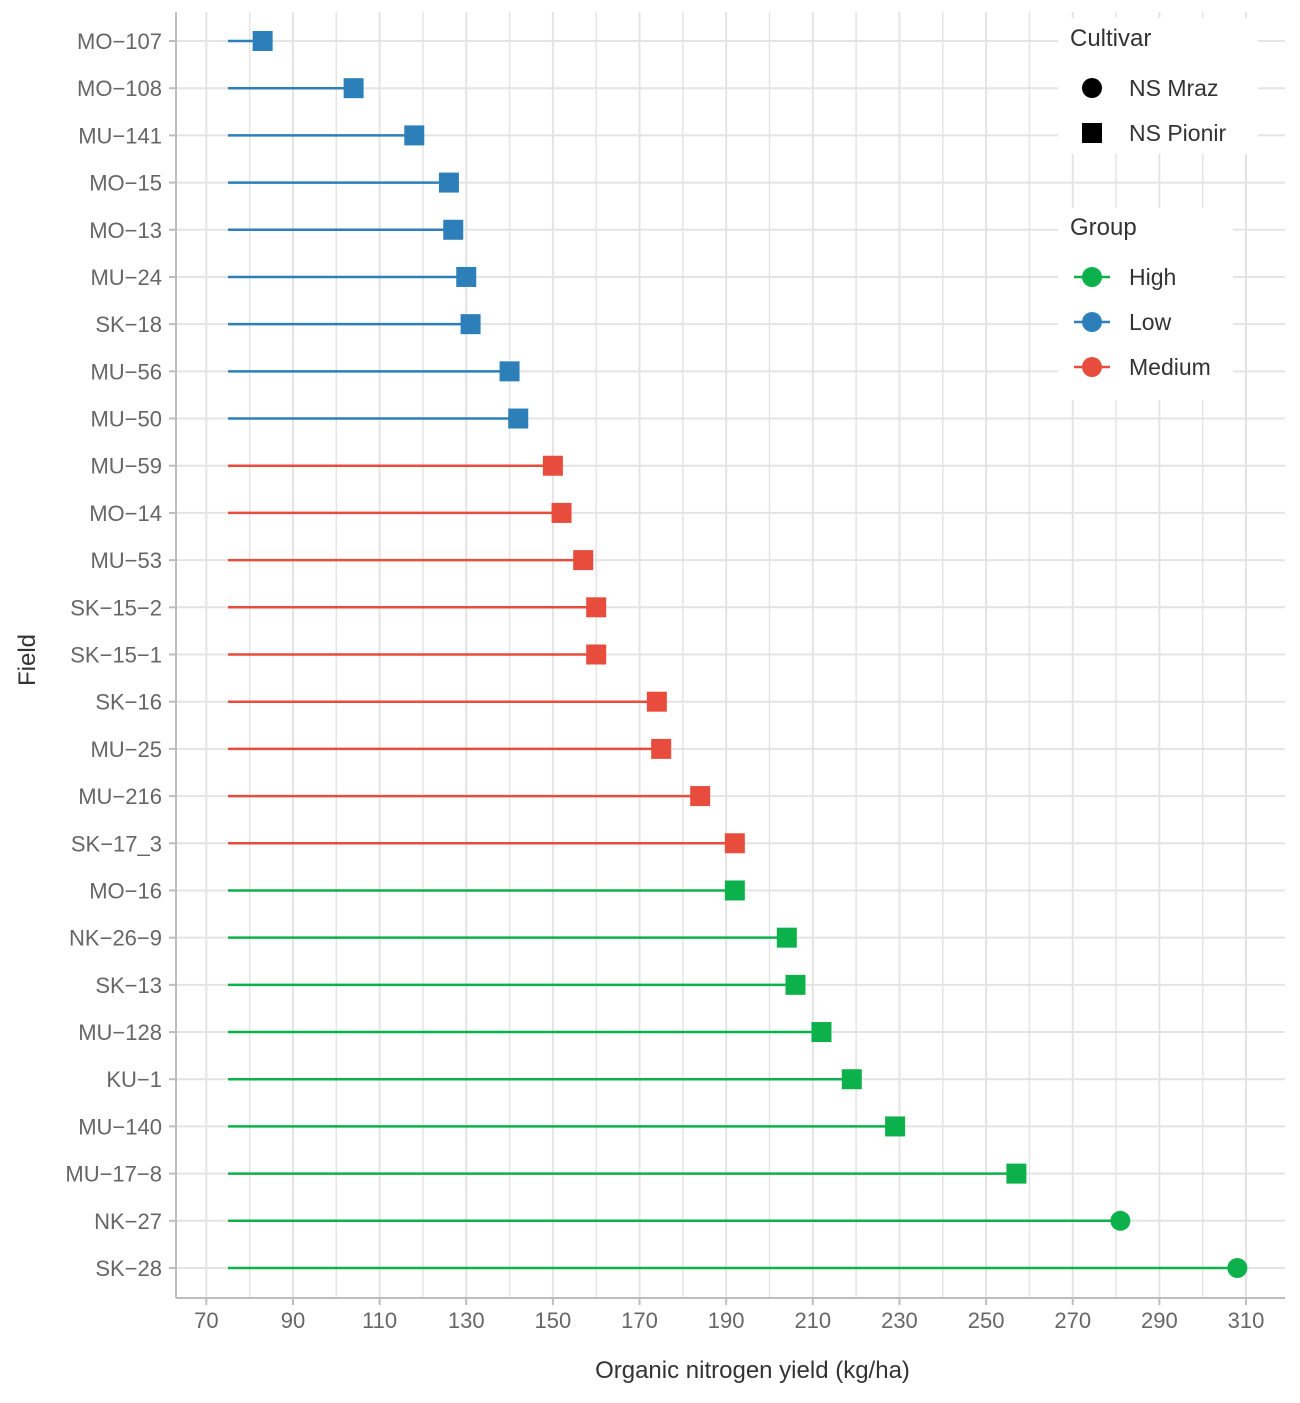 The width and height of the screenshot is (1300, 1403). What do you see at coordinates (1150, 322) in the screenshot?
I see `legend-label-low: Low` at bounding box center [1150, 322].